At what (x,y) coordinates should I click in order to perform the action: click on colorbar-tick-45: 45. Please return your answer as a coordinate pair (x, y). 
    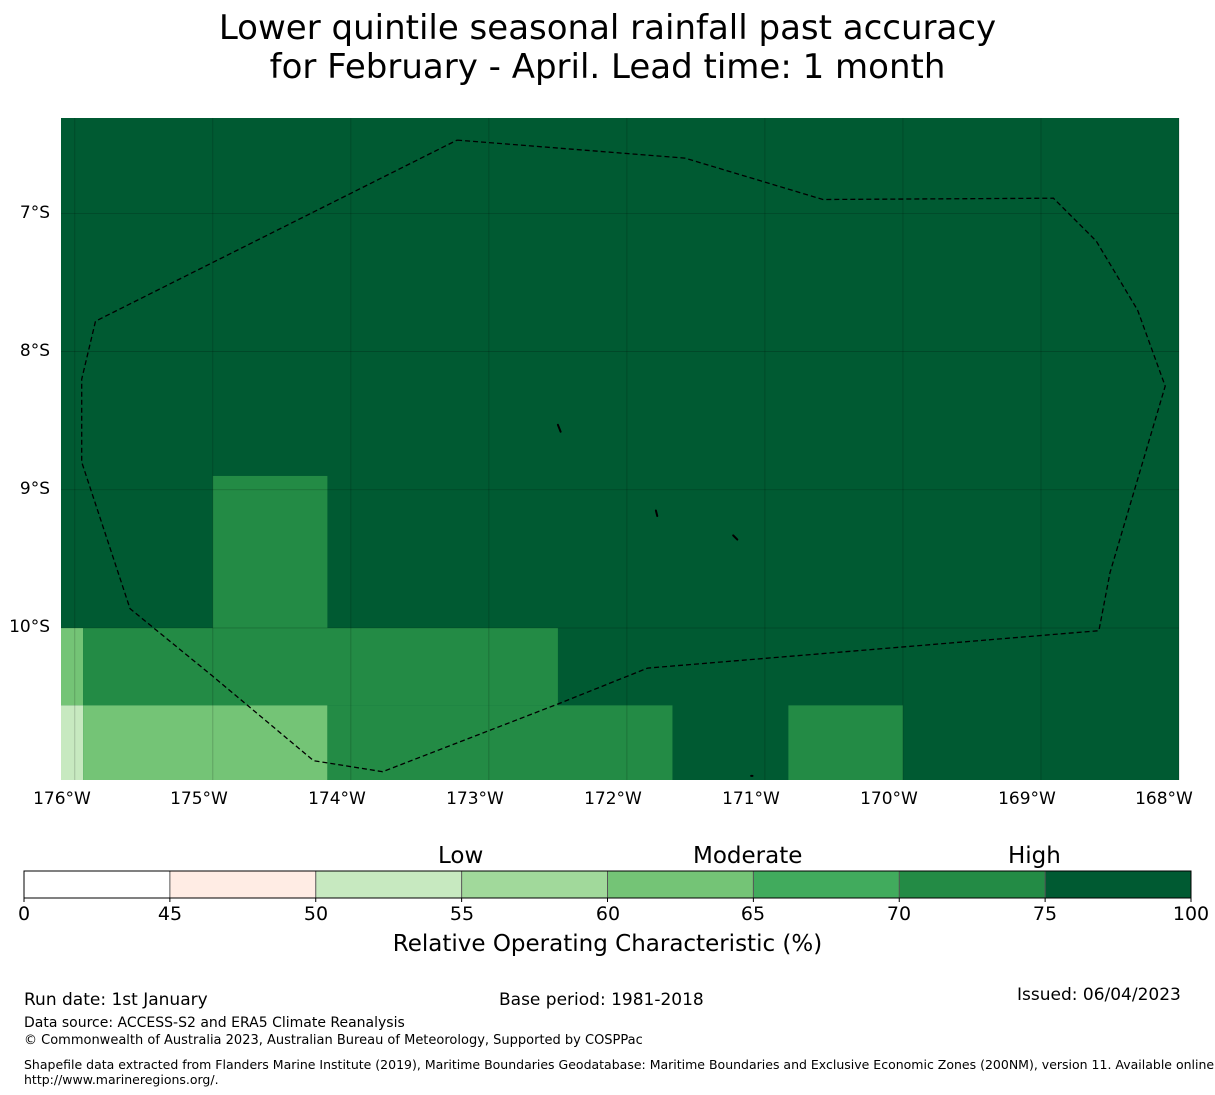
    Looking at the image, I should click on (170, 914).